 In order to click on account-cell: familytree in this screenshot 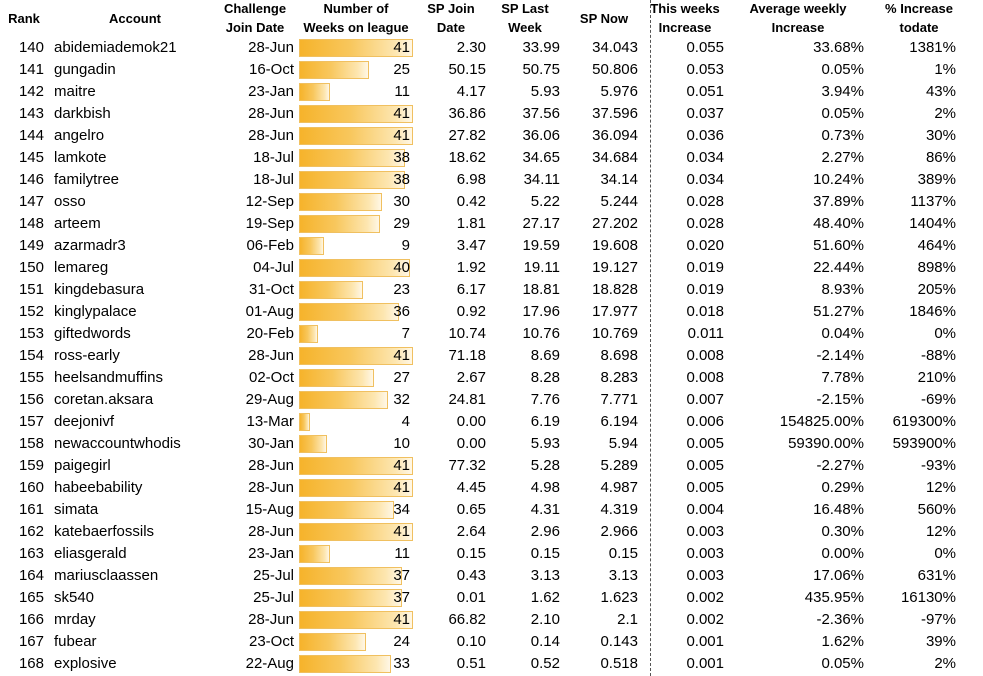, I will do `click(87, 179)`.